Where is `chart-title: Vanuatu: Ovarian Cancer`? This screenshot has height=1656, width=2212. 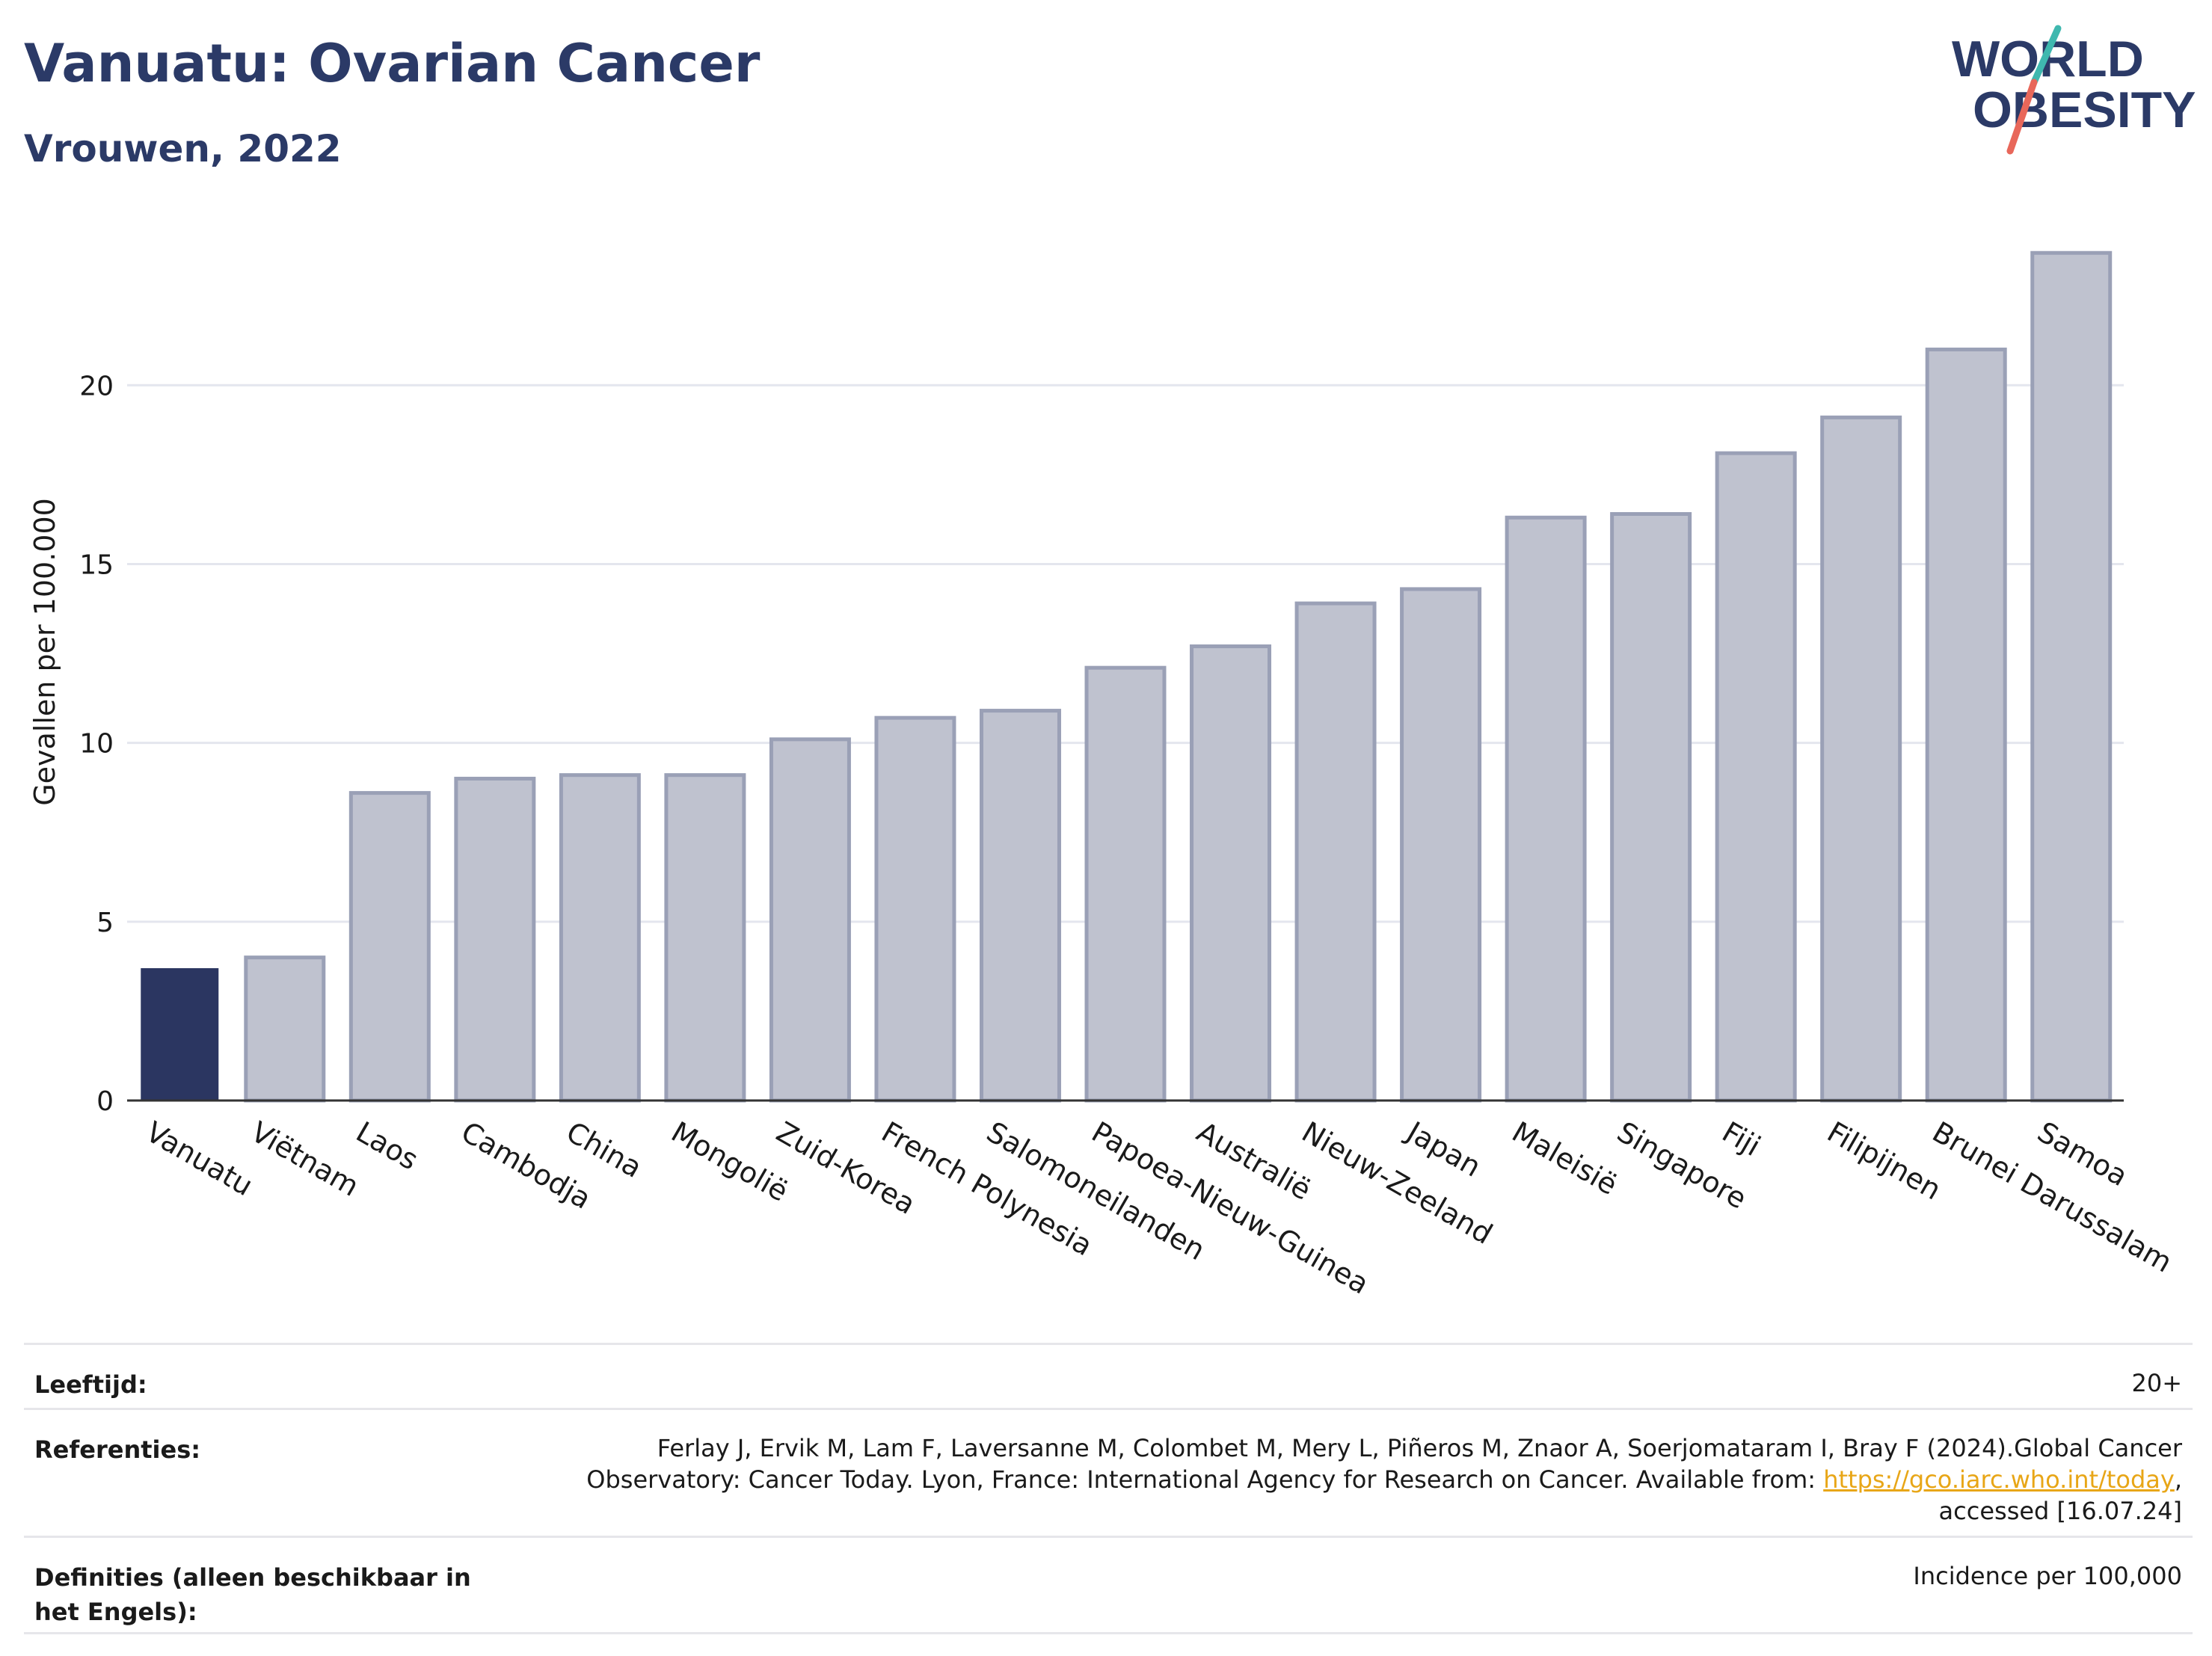 chart-title: Vanuatu: Ovarian Cancer is located at coordinates (392, 63).